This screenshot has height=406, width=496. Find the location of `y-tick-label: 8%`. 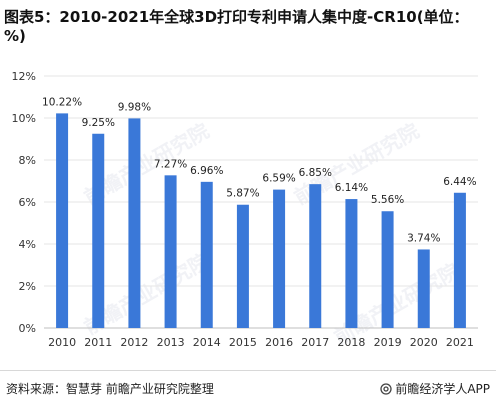

y-tick-label: 8% is located at coordinates (27, 160).